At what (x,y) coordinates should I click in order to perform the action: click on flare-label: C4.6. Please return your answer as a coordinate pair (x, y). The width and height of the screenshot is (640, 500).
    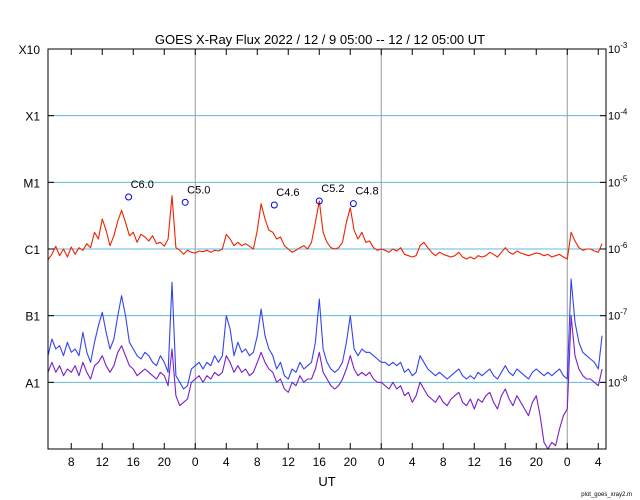
    Looking at the image, I should click on (287, 193).